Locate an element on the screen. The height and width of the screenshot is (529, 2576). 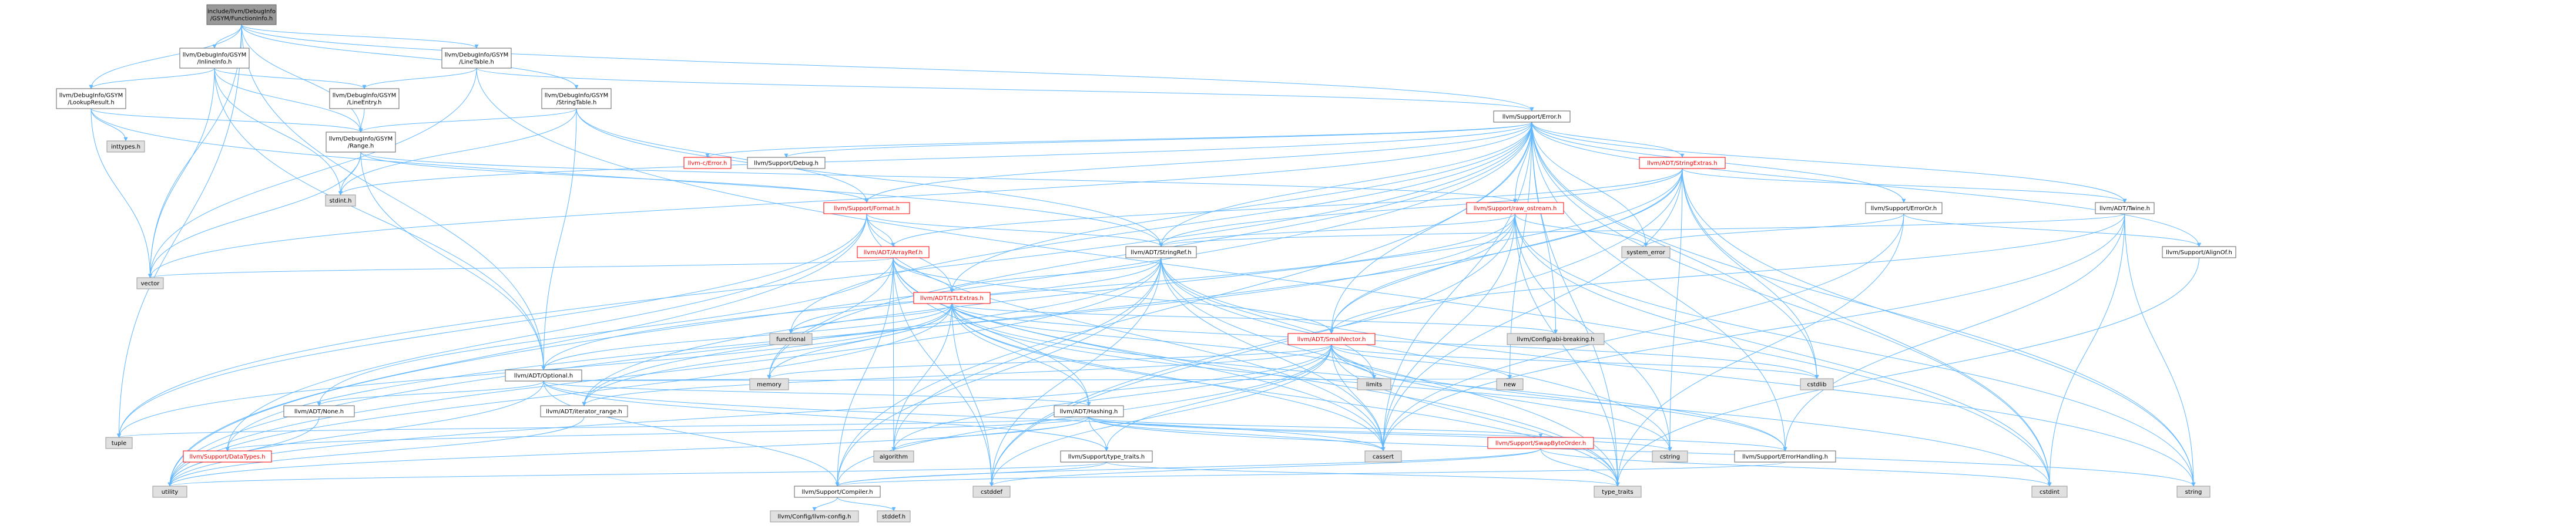
edge-hashing-to-tuple is located at coordinates (603, 427).